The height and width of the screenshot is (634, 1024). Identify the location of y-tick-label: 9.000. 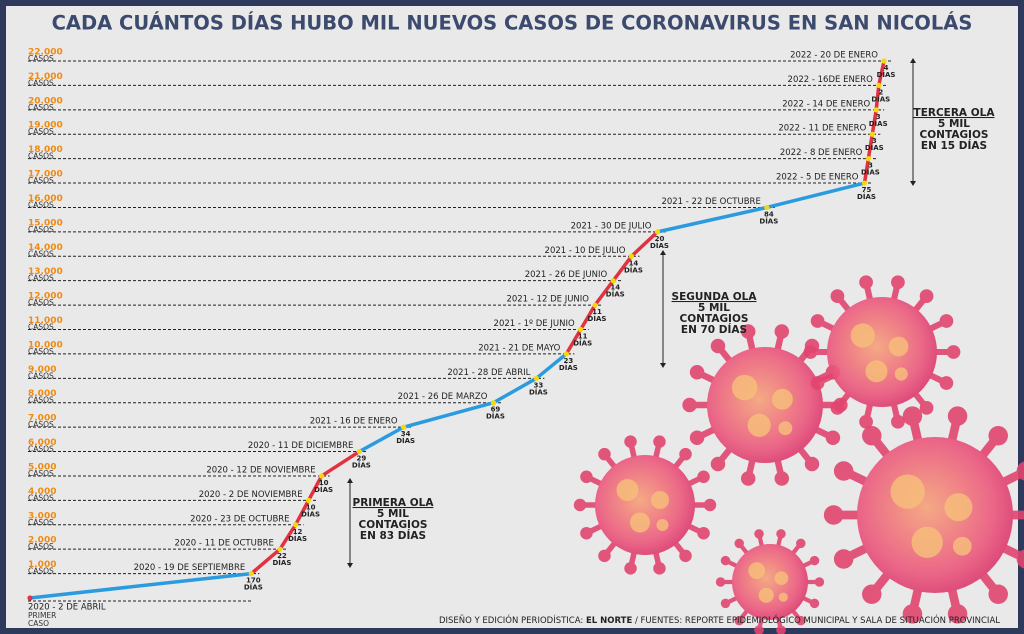
(42, 370).